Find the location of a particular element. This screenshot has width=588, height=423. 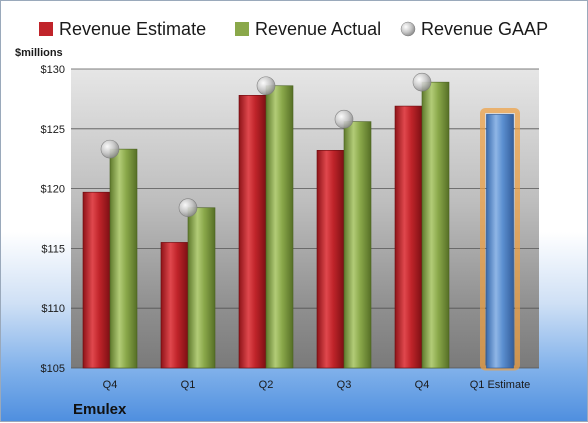

y-tick-label: $115 is located at coordinates (53, 249).